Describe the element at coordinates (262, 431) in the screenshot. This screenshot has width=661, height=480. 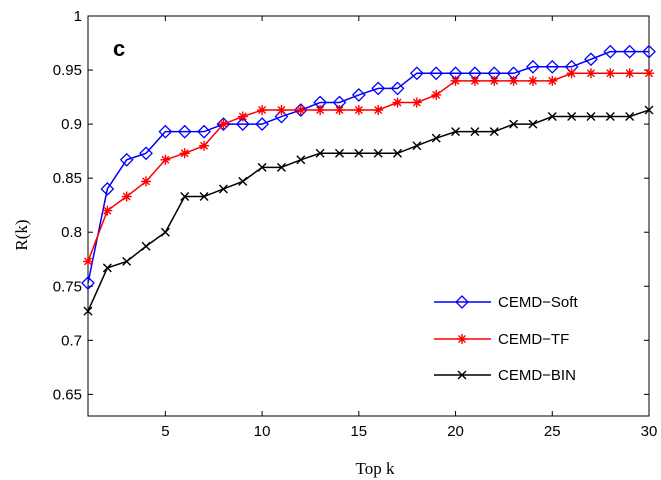
I see `x-tick-label: 10` at that location.